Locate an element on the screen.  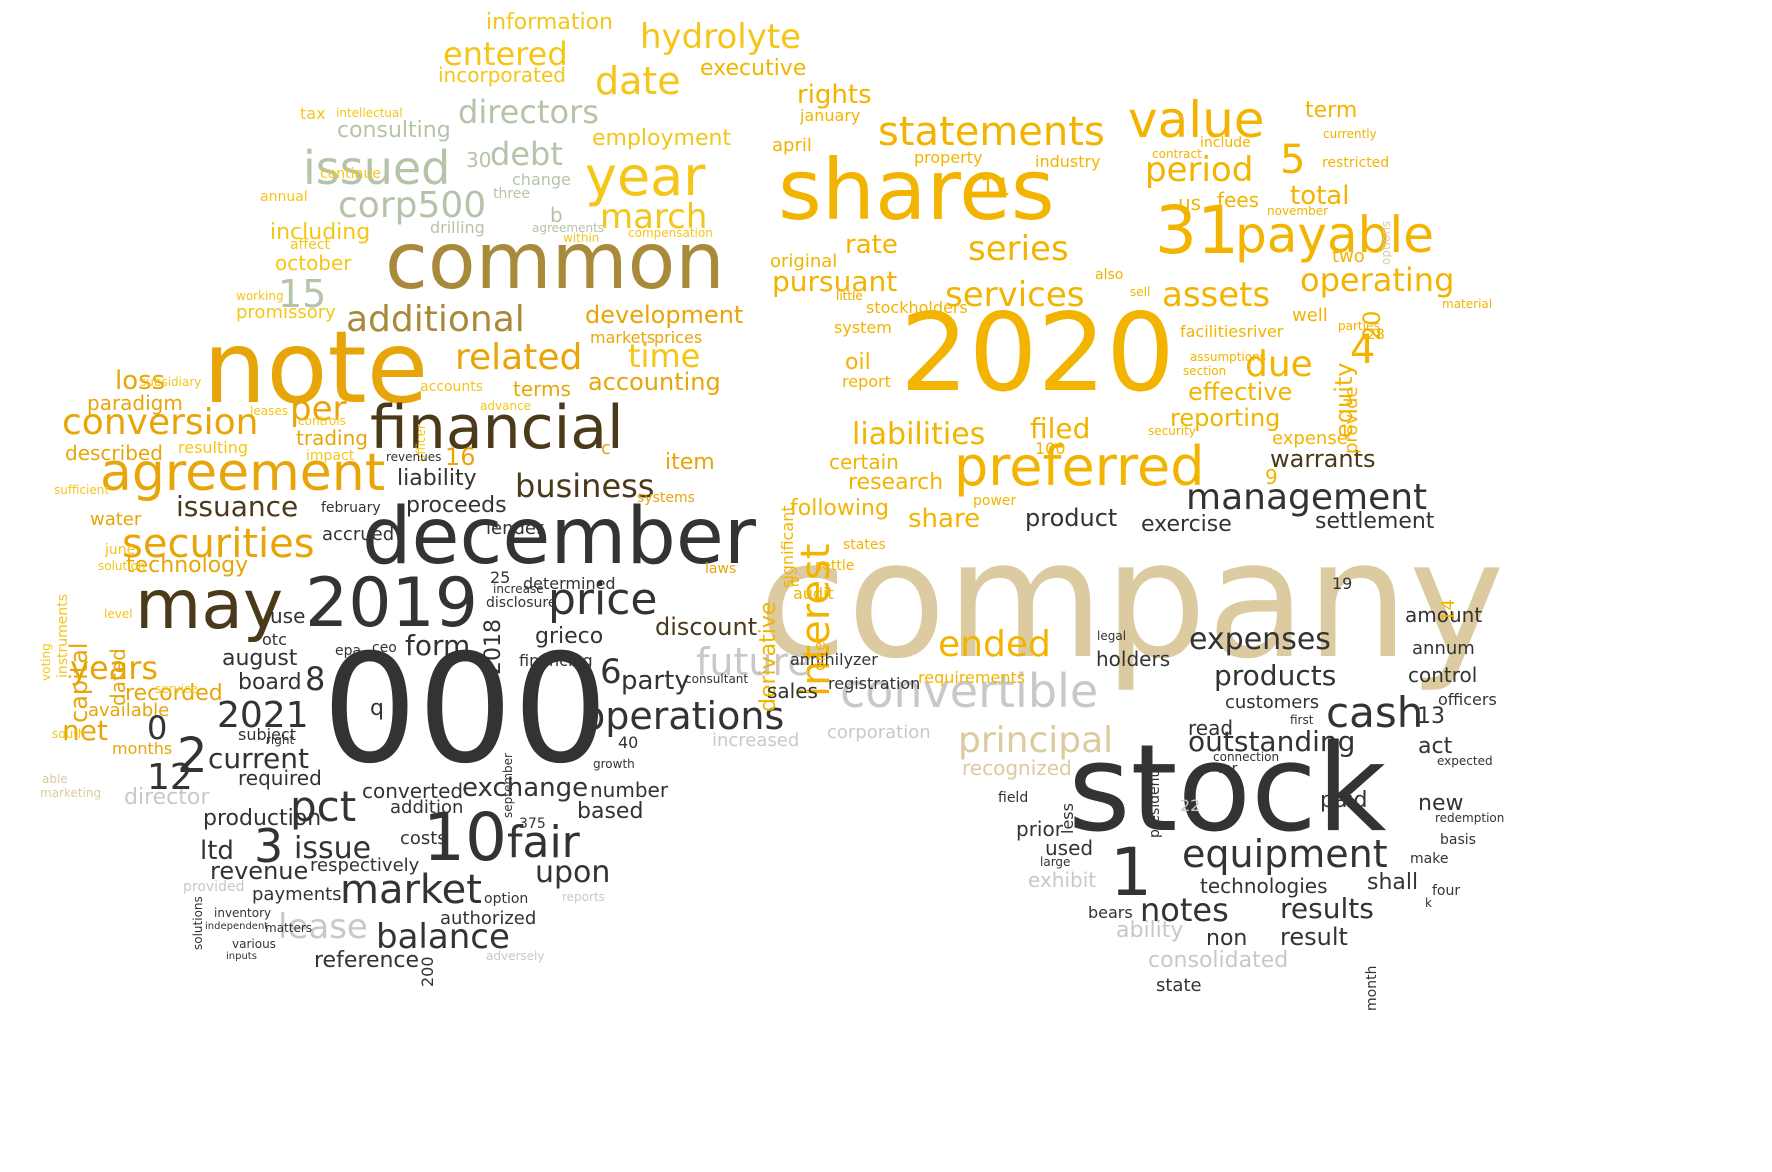
word-current: current is located at coordinates (259, 758).